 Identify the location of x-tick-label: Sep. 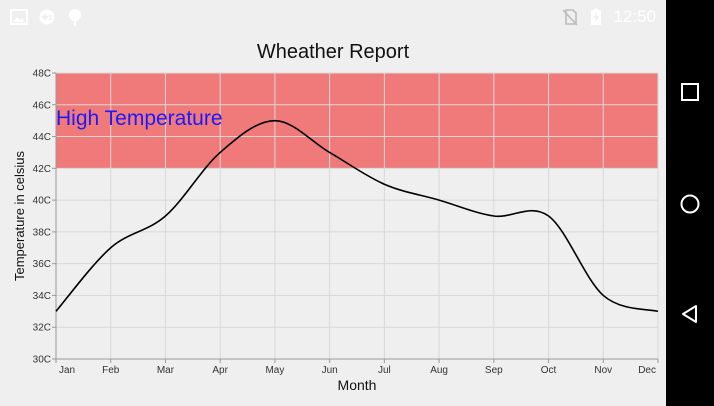
(494, 370).